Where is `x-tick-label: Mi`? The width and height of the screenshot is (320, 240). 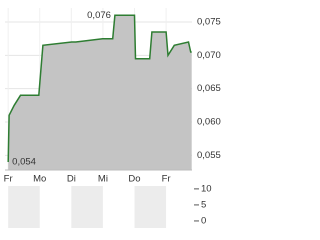
x-tick-label: Mi is located at coordinates (103, 179).